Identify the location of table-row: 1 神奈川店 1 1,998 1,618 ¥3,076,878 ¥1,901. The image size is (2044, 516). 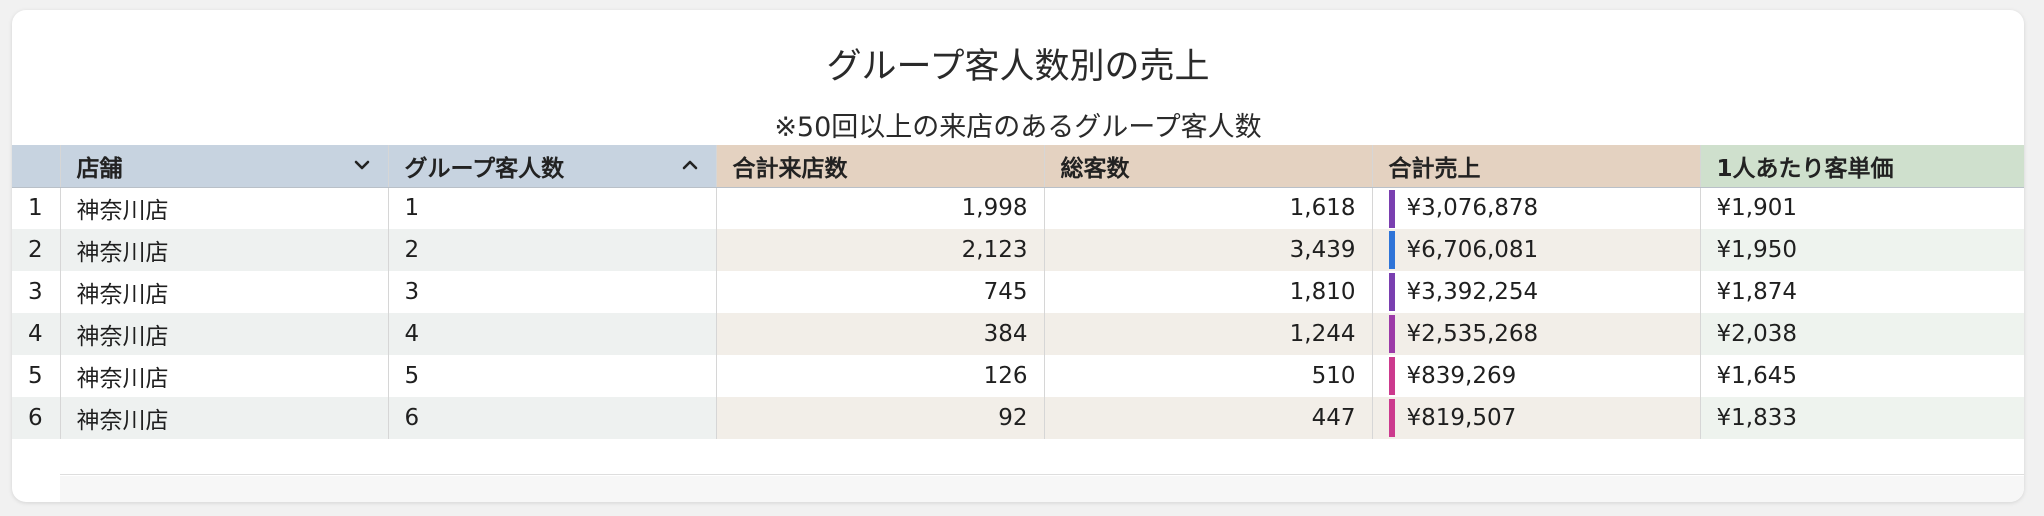
(1018, 208).